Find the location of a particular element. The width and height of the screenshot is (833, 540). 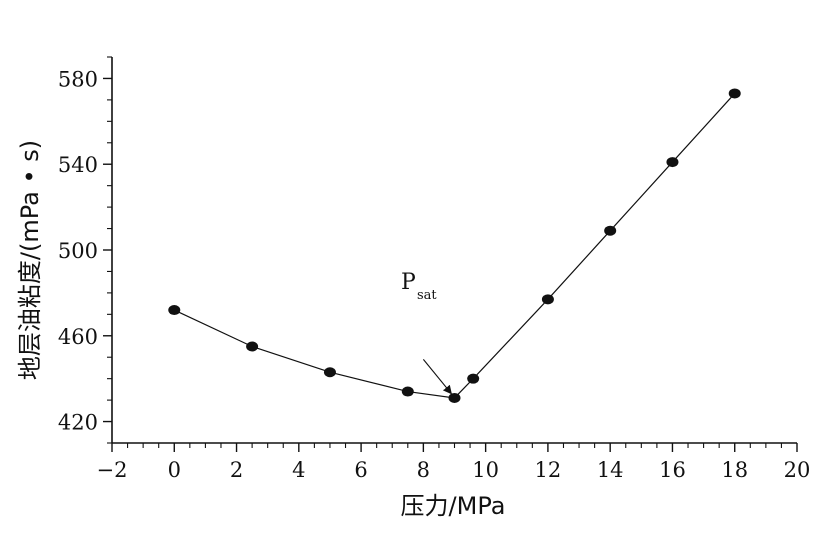

annotation-arrow is located at coordinates (437, 377).